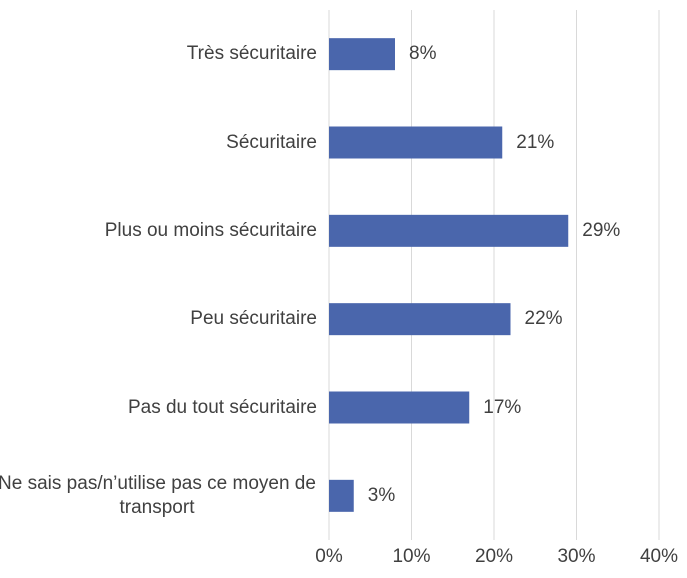 The image size is (687, 578). Describe the element at coordinates (423, 54) in the screenshot. I see `value-label-text: 8%` at that location.